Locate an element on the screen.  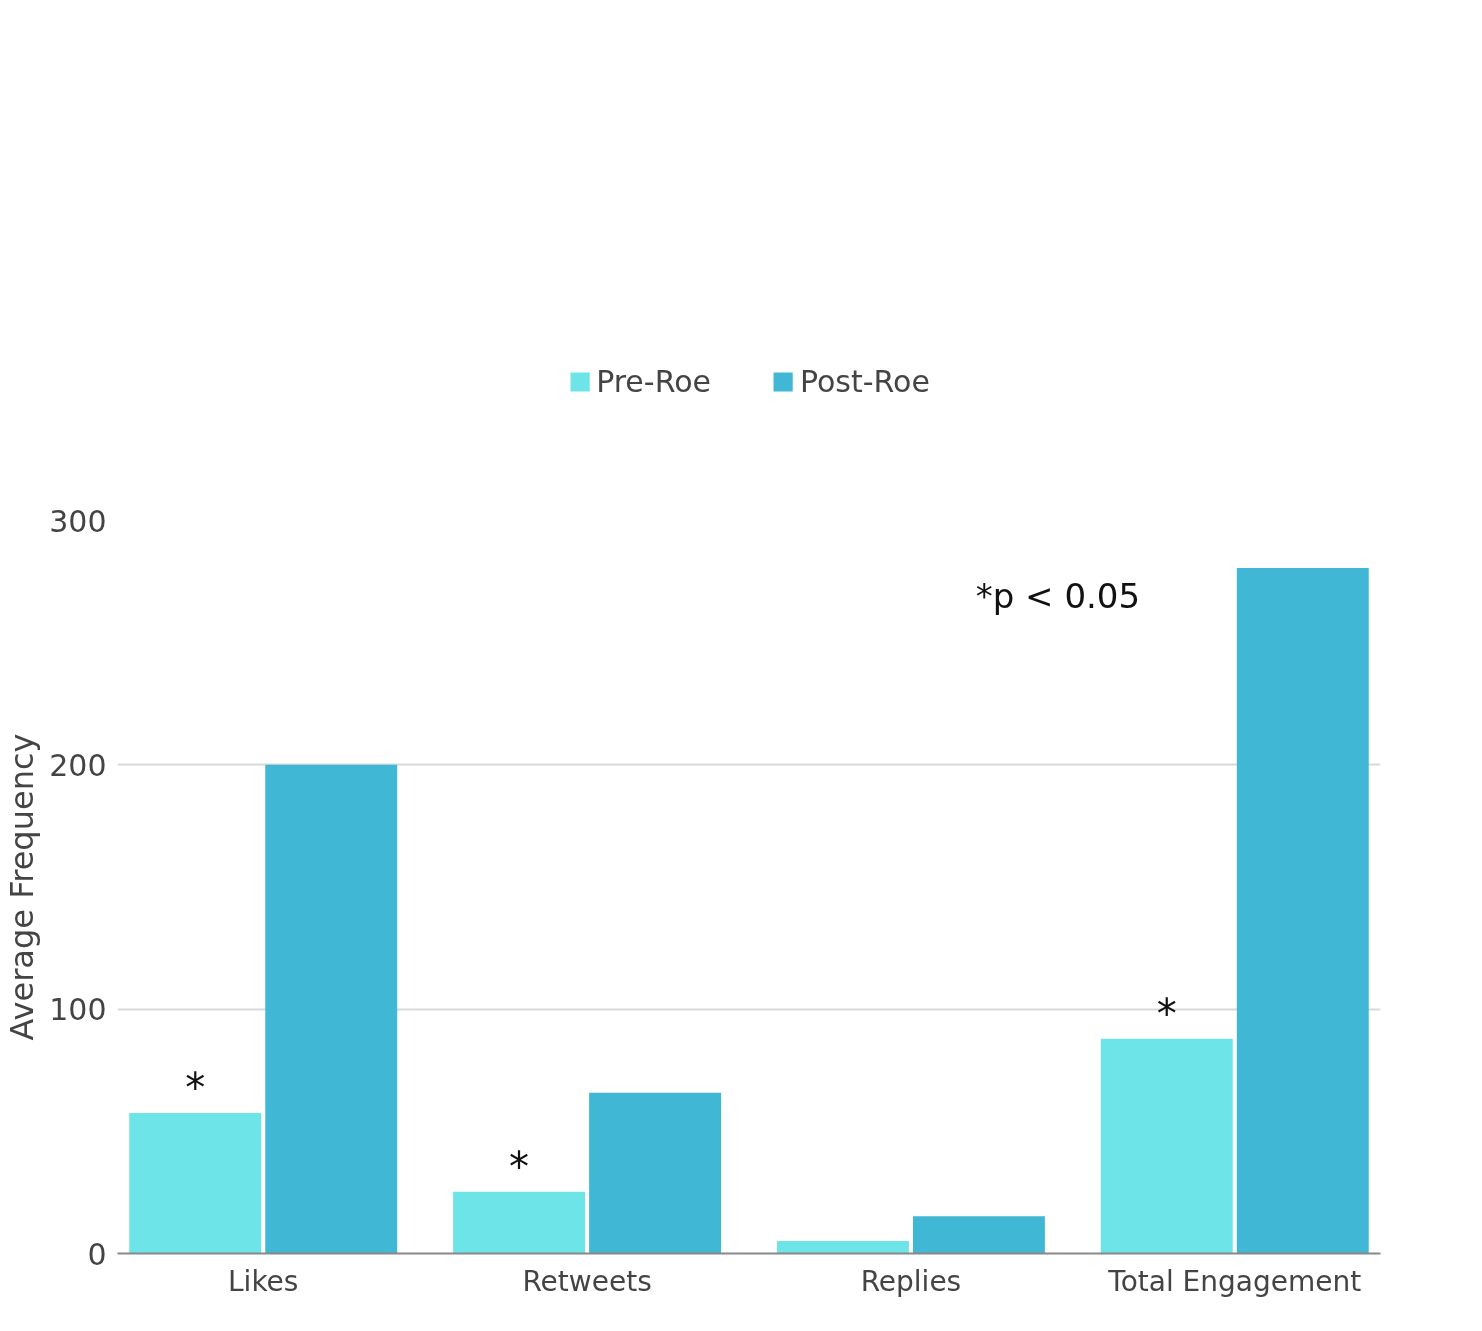
x-tick-label: Retweets is located at coordinates (587, 1281).